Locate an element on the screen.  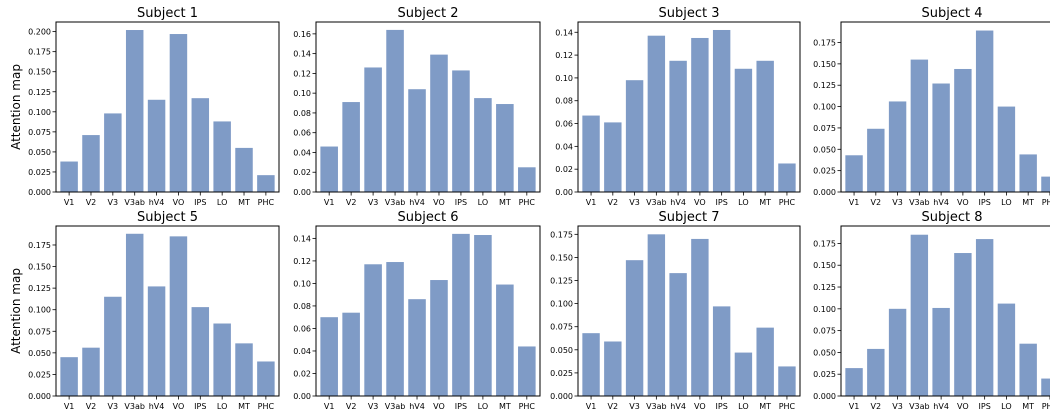
y-tick-label: 0.06 is located at coordinates (302, 133).